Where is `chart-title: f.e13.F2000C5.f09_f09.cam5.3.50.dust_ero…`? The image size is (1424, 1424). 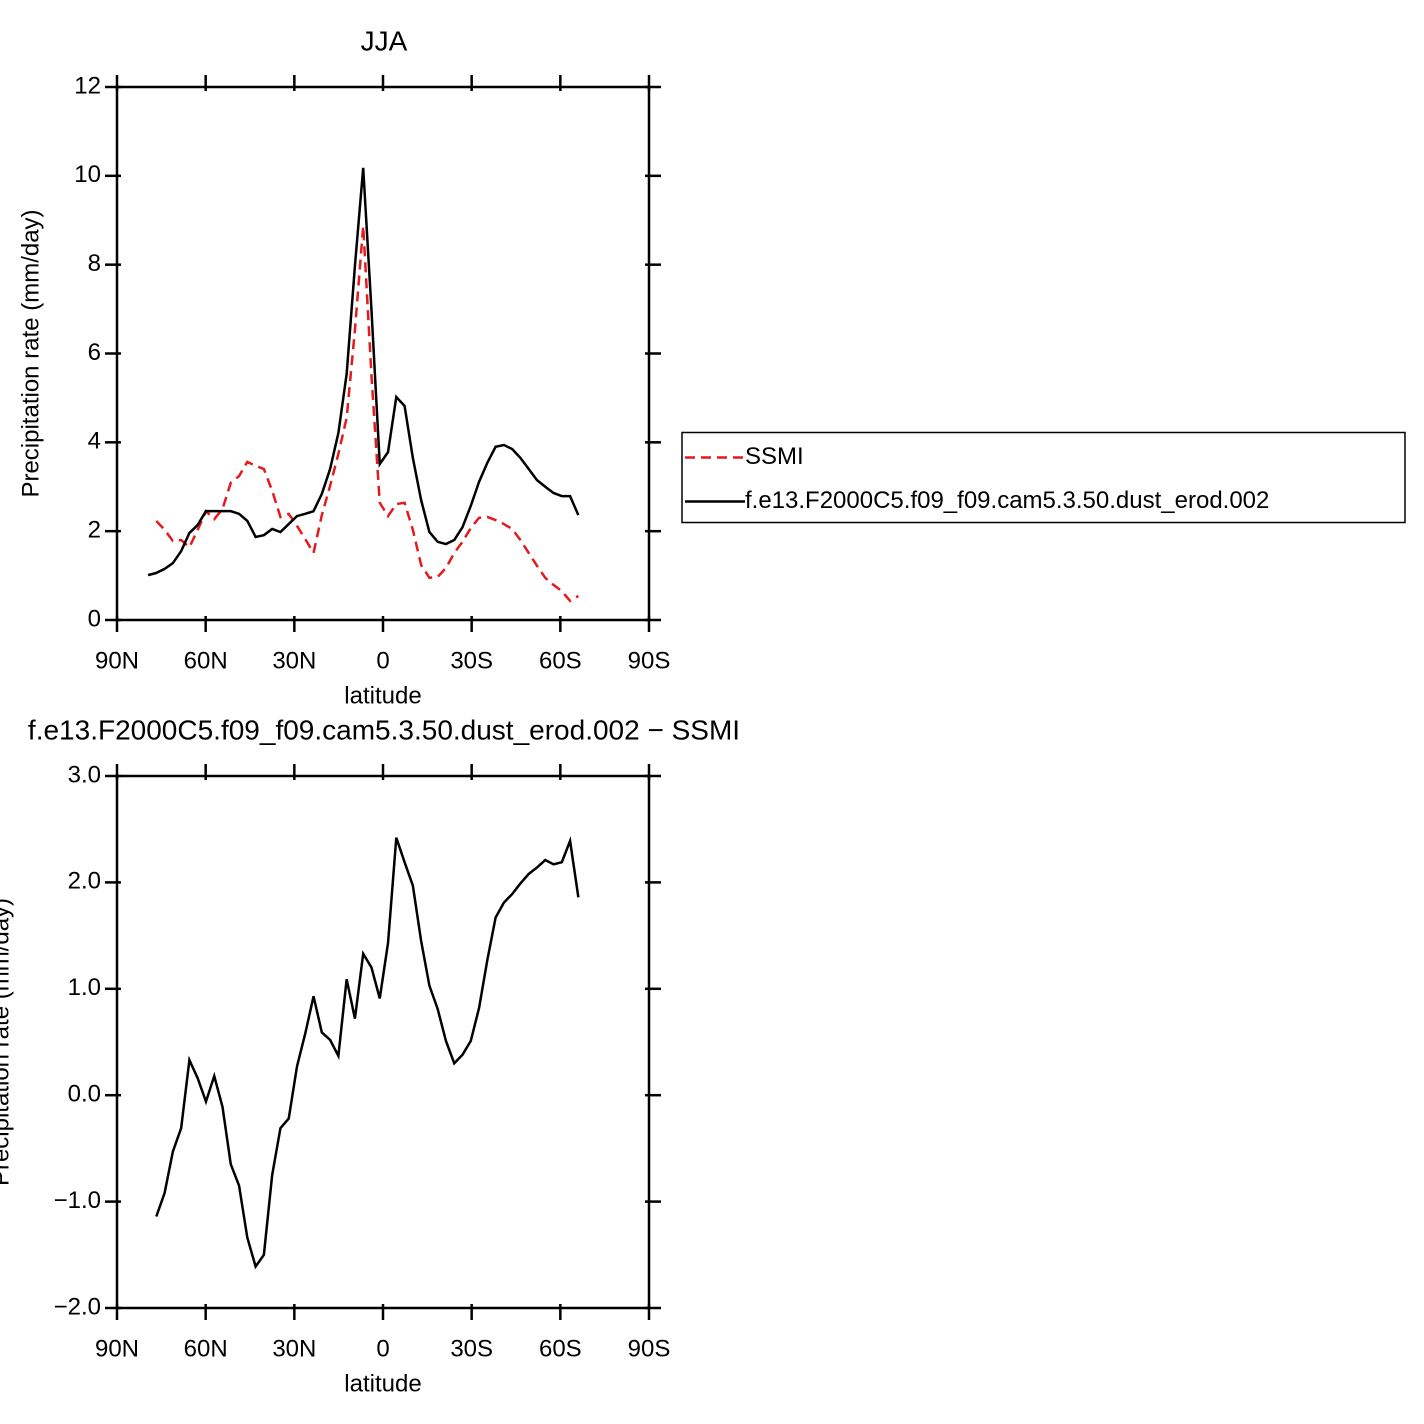 chart-title: f.e13.F2000C5.f09_f09.cam5.3.50.dust_ero… is located at coordinates (384, 729).